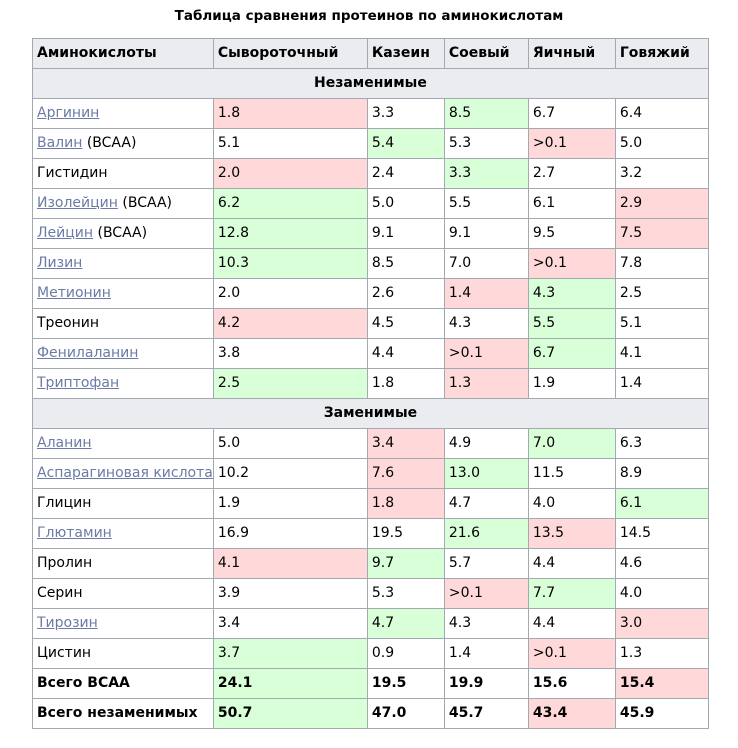 The height and width of the screenshot is (748, 738). What do you see at coordinates (123, 53) in the screenshot?
I see `header-amino-acids: Аминокислоты` at bounding box center [123, 53].